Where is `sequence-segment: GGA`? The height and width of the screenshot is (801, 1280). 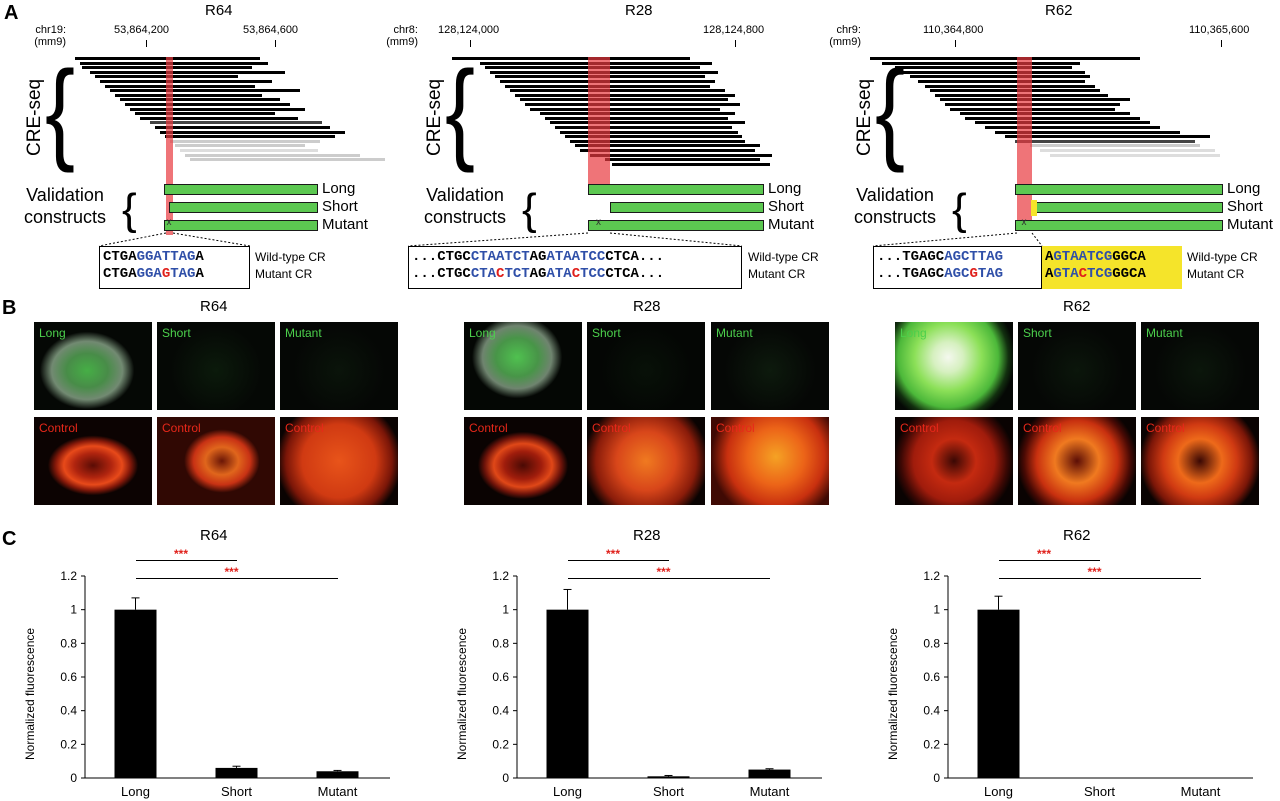 sequence-segment: GGA is located at coordinates (149, 274).